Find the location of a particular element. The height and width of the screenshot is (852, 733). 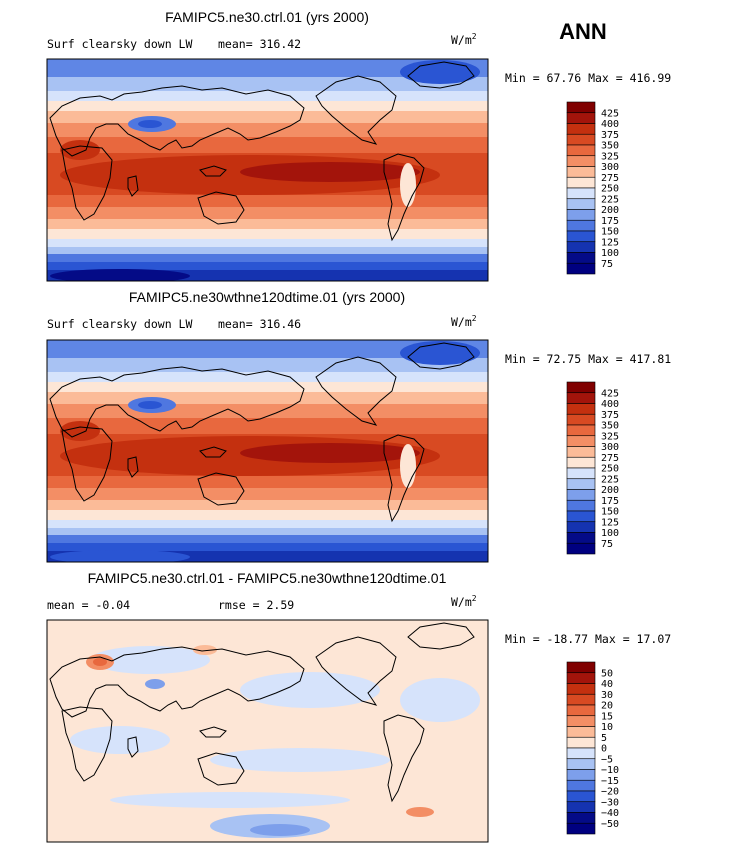

variable-label: Surf clearsky down LW is located at coordinates (119, 324).